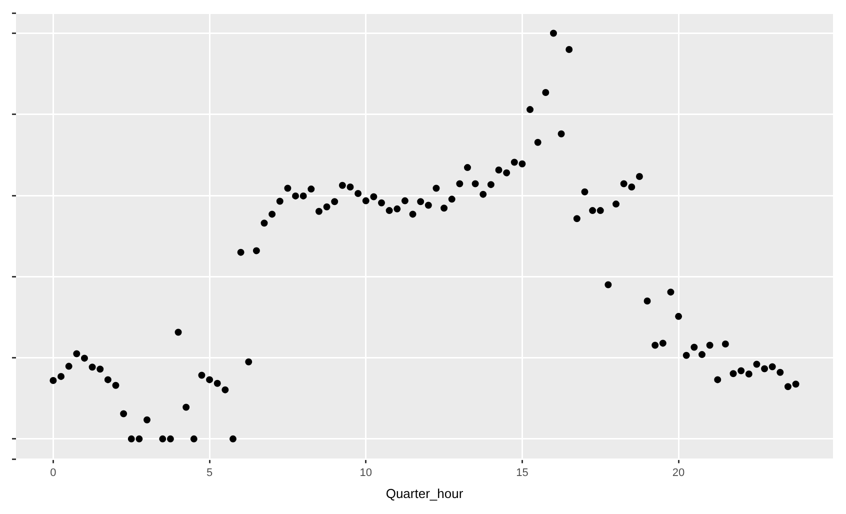  Describe the element at coordinates (53, 472) in the screenshot. I see `x-tick-label: 0` at that location.